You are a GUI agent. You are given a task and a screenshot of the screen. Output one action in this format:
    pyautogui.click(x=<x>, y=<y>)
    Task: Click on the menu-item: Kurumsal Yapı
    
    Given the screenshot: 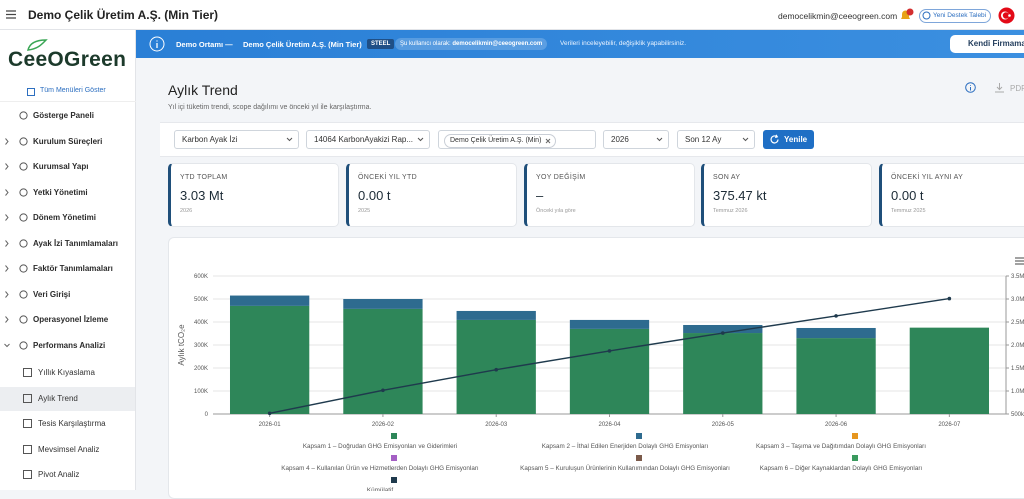 What is the action you would take?
    pyautogui.click(x=67, y=167)
    